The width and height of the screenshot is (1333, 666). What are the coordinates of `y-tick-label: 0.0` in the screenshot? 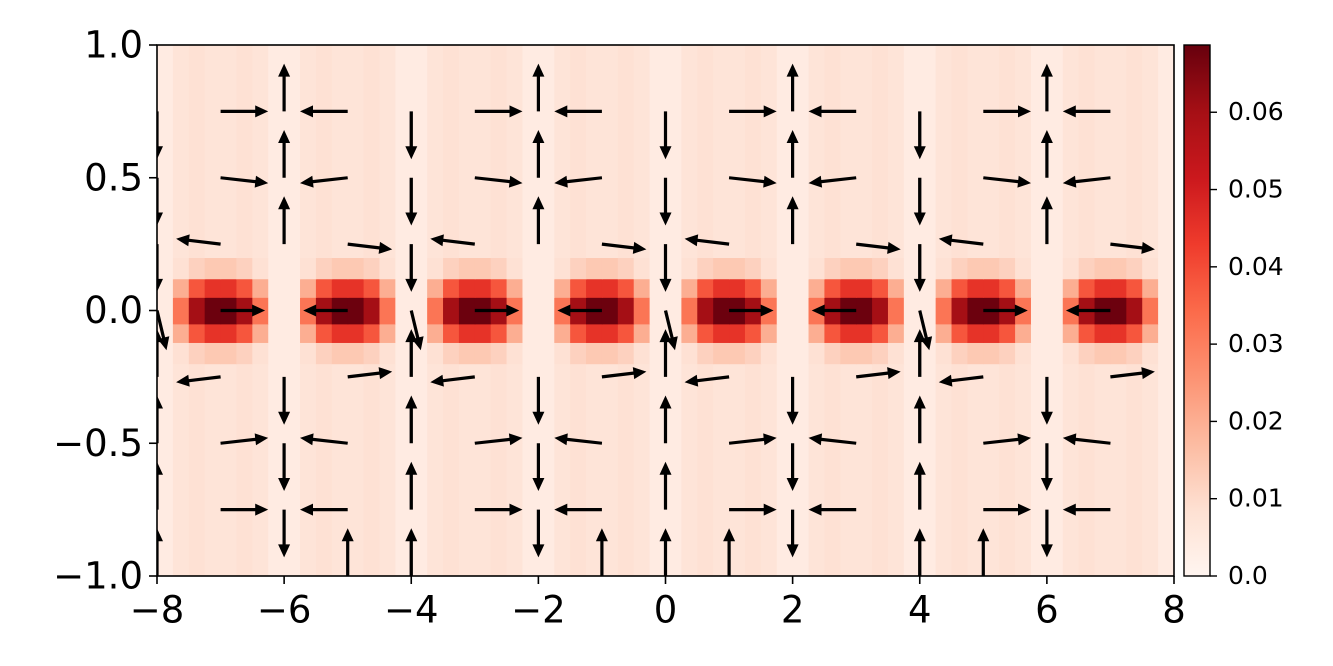 It's located at (113, 310).